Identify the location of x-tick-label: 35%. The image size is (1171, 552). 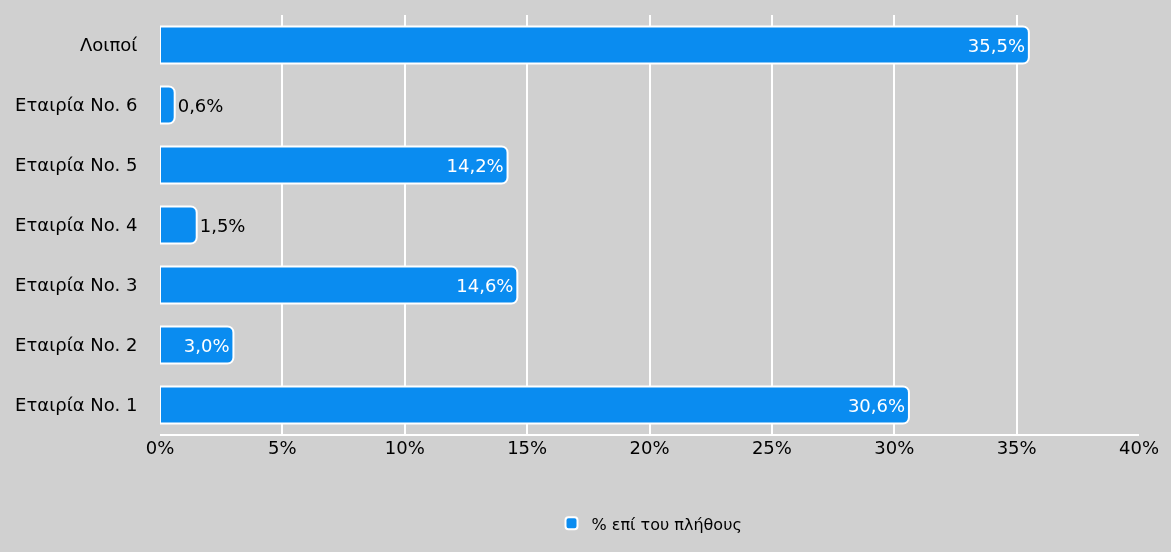
(1016, 447).